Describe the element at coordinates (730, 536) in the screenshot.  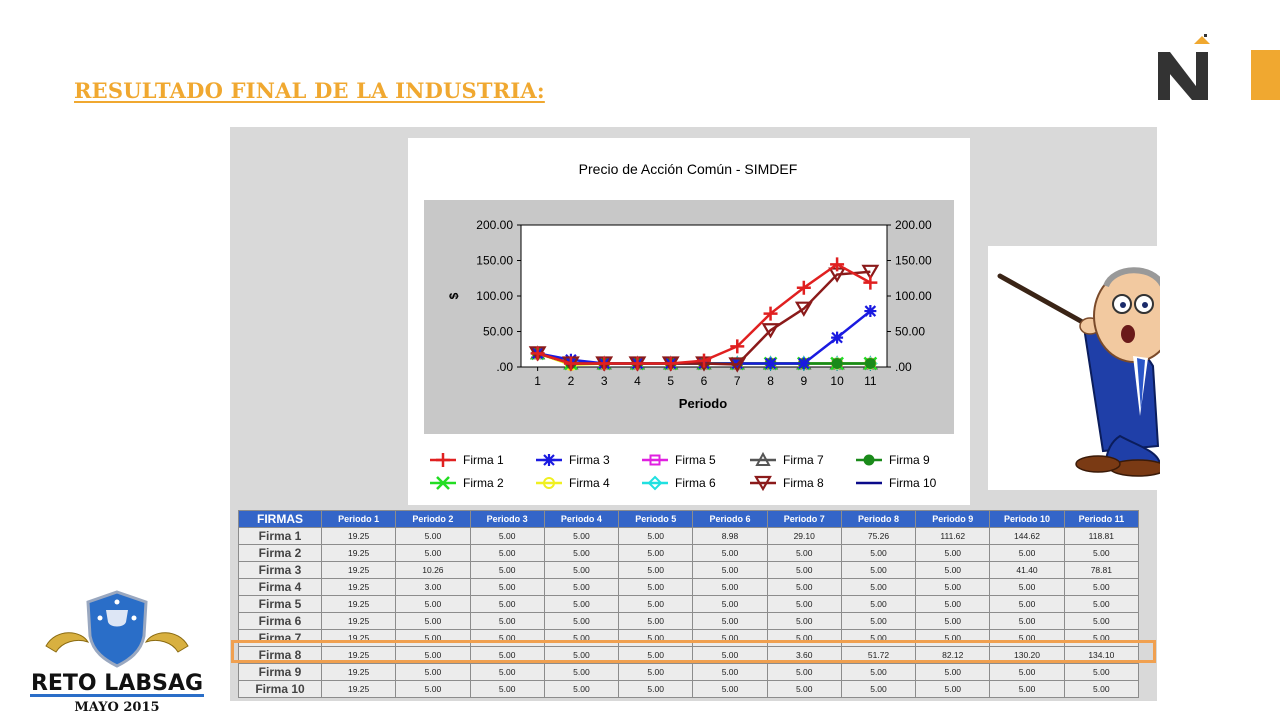
I see `table-cell: 8.98` at that location.